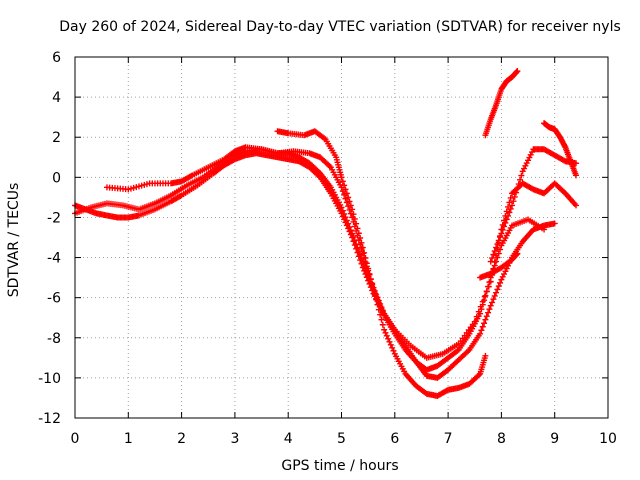  What do you see at coordinates (56, 58) in the screenshot?
I see `y-tick-label: 6` at bounding box center [56, 58].